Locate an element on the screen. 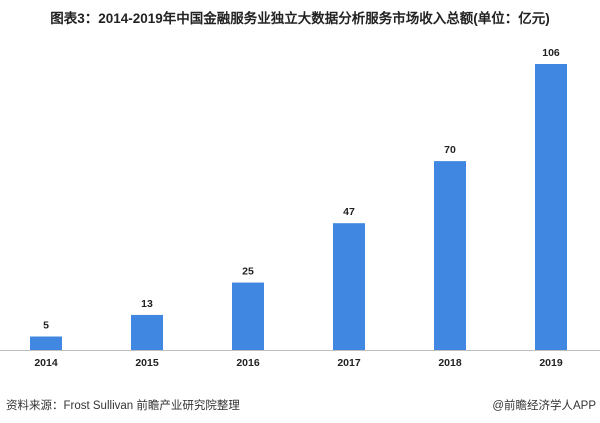  x-tick-label: 2018 is located at coordinates (450, 363).